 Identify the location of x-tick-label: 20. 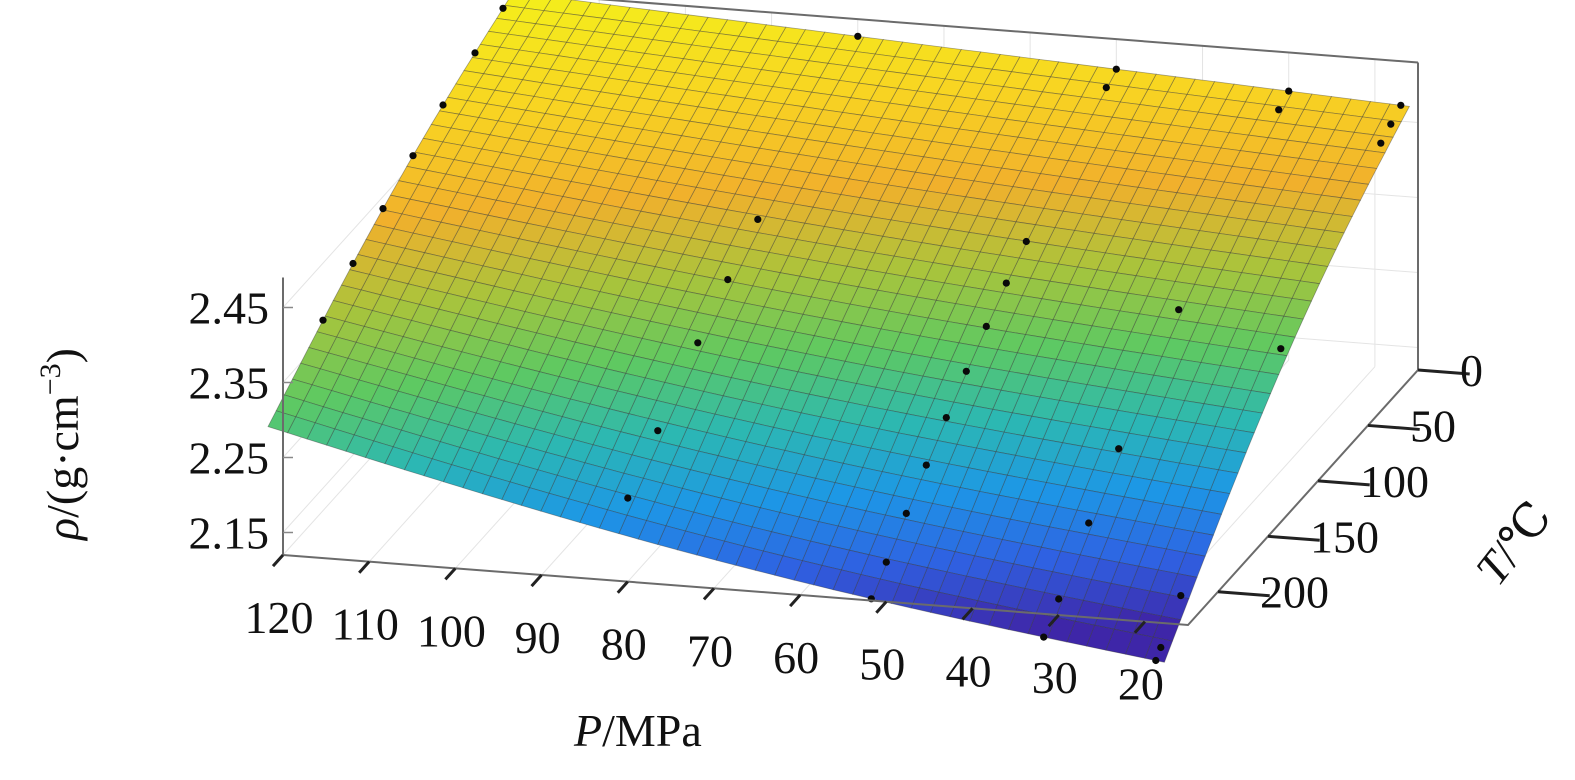
(1141, 684).